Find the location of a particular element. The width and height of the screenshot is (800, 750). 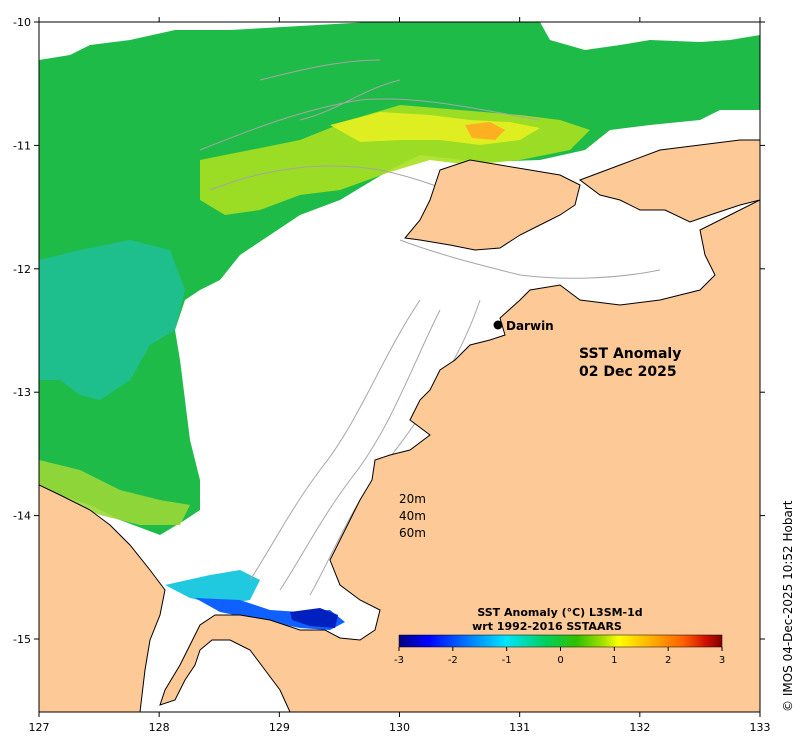

colorbar-title-line2: wrt 1992-2016 SSTAARS is located at coordinates (547, 626).